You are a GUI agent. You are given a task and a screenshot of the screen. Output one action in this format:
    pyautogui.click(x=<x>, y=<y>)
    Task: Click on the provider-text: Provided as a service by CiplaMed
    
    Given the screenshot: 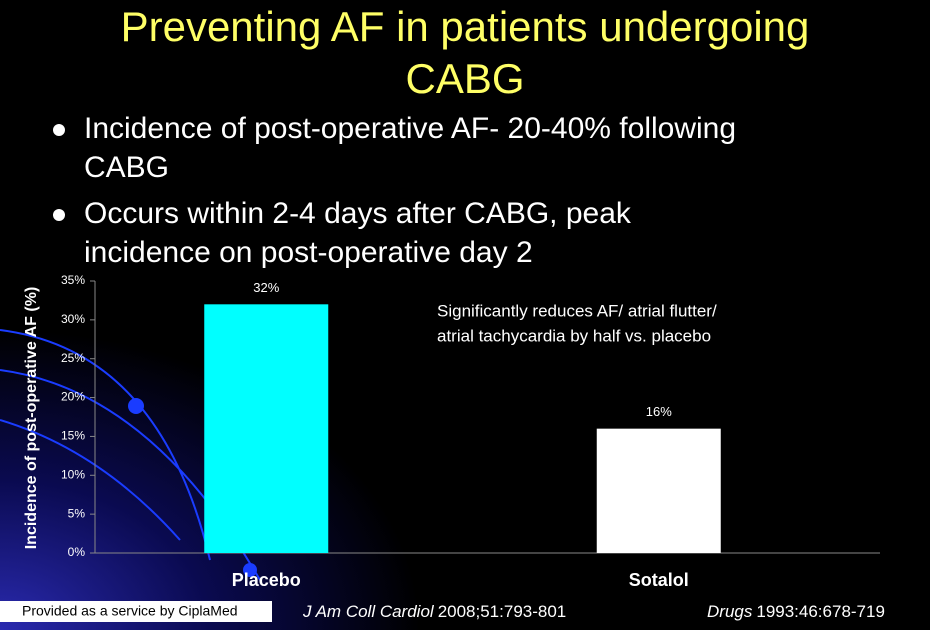 What is the action you would take?
    pyautogui.click(x=130, y=611)
    